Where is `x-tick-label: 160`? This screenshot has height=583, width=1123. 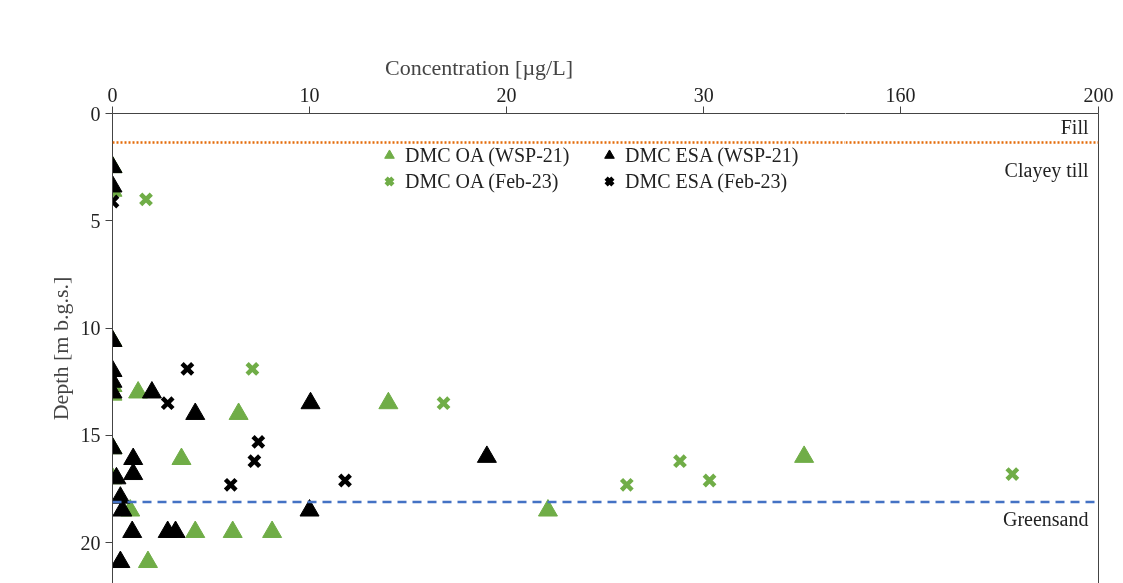
x-tick-label: 160 is located at coordinates (900, 94).